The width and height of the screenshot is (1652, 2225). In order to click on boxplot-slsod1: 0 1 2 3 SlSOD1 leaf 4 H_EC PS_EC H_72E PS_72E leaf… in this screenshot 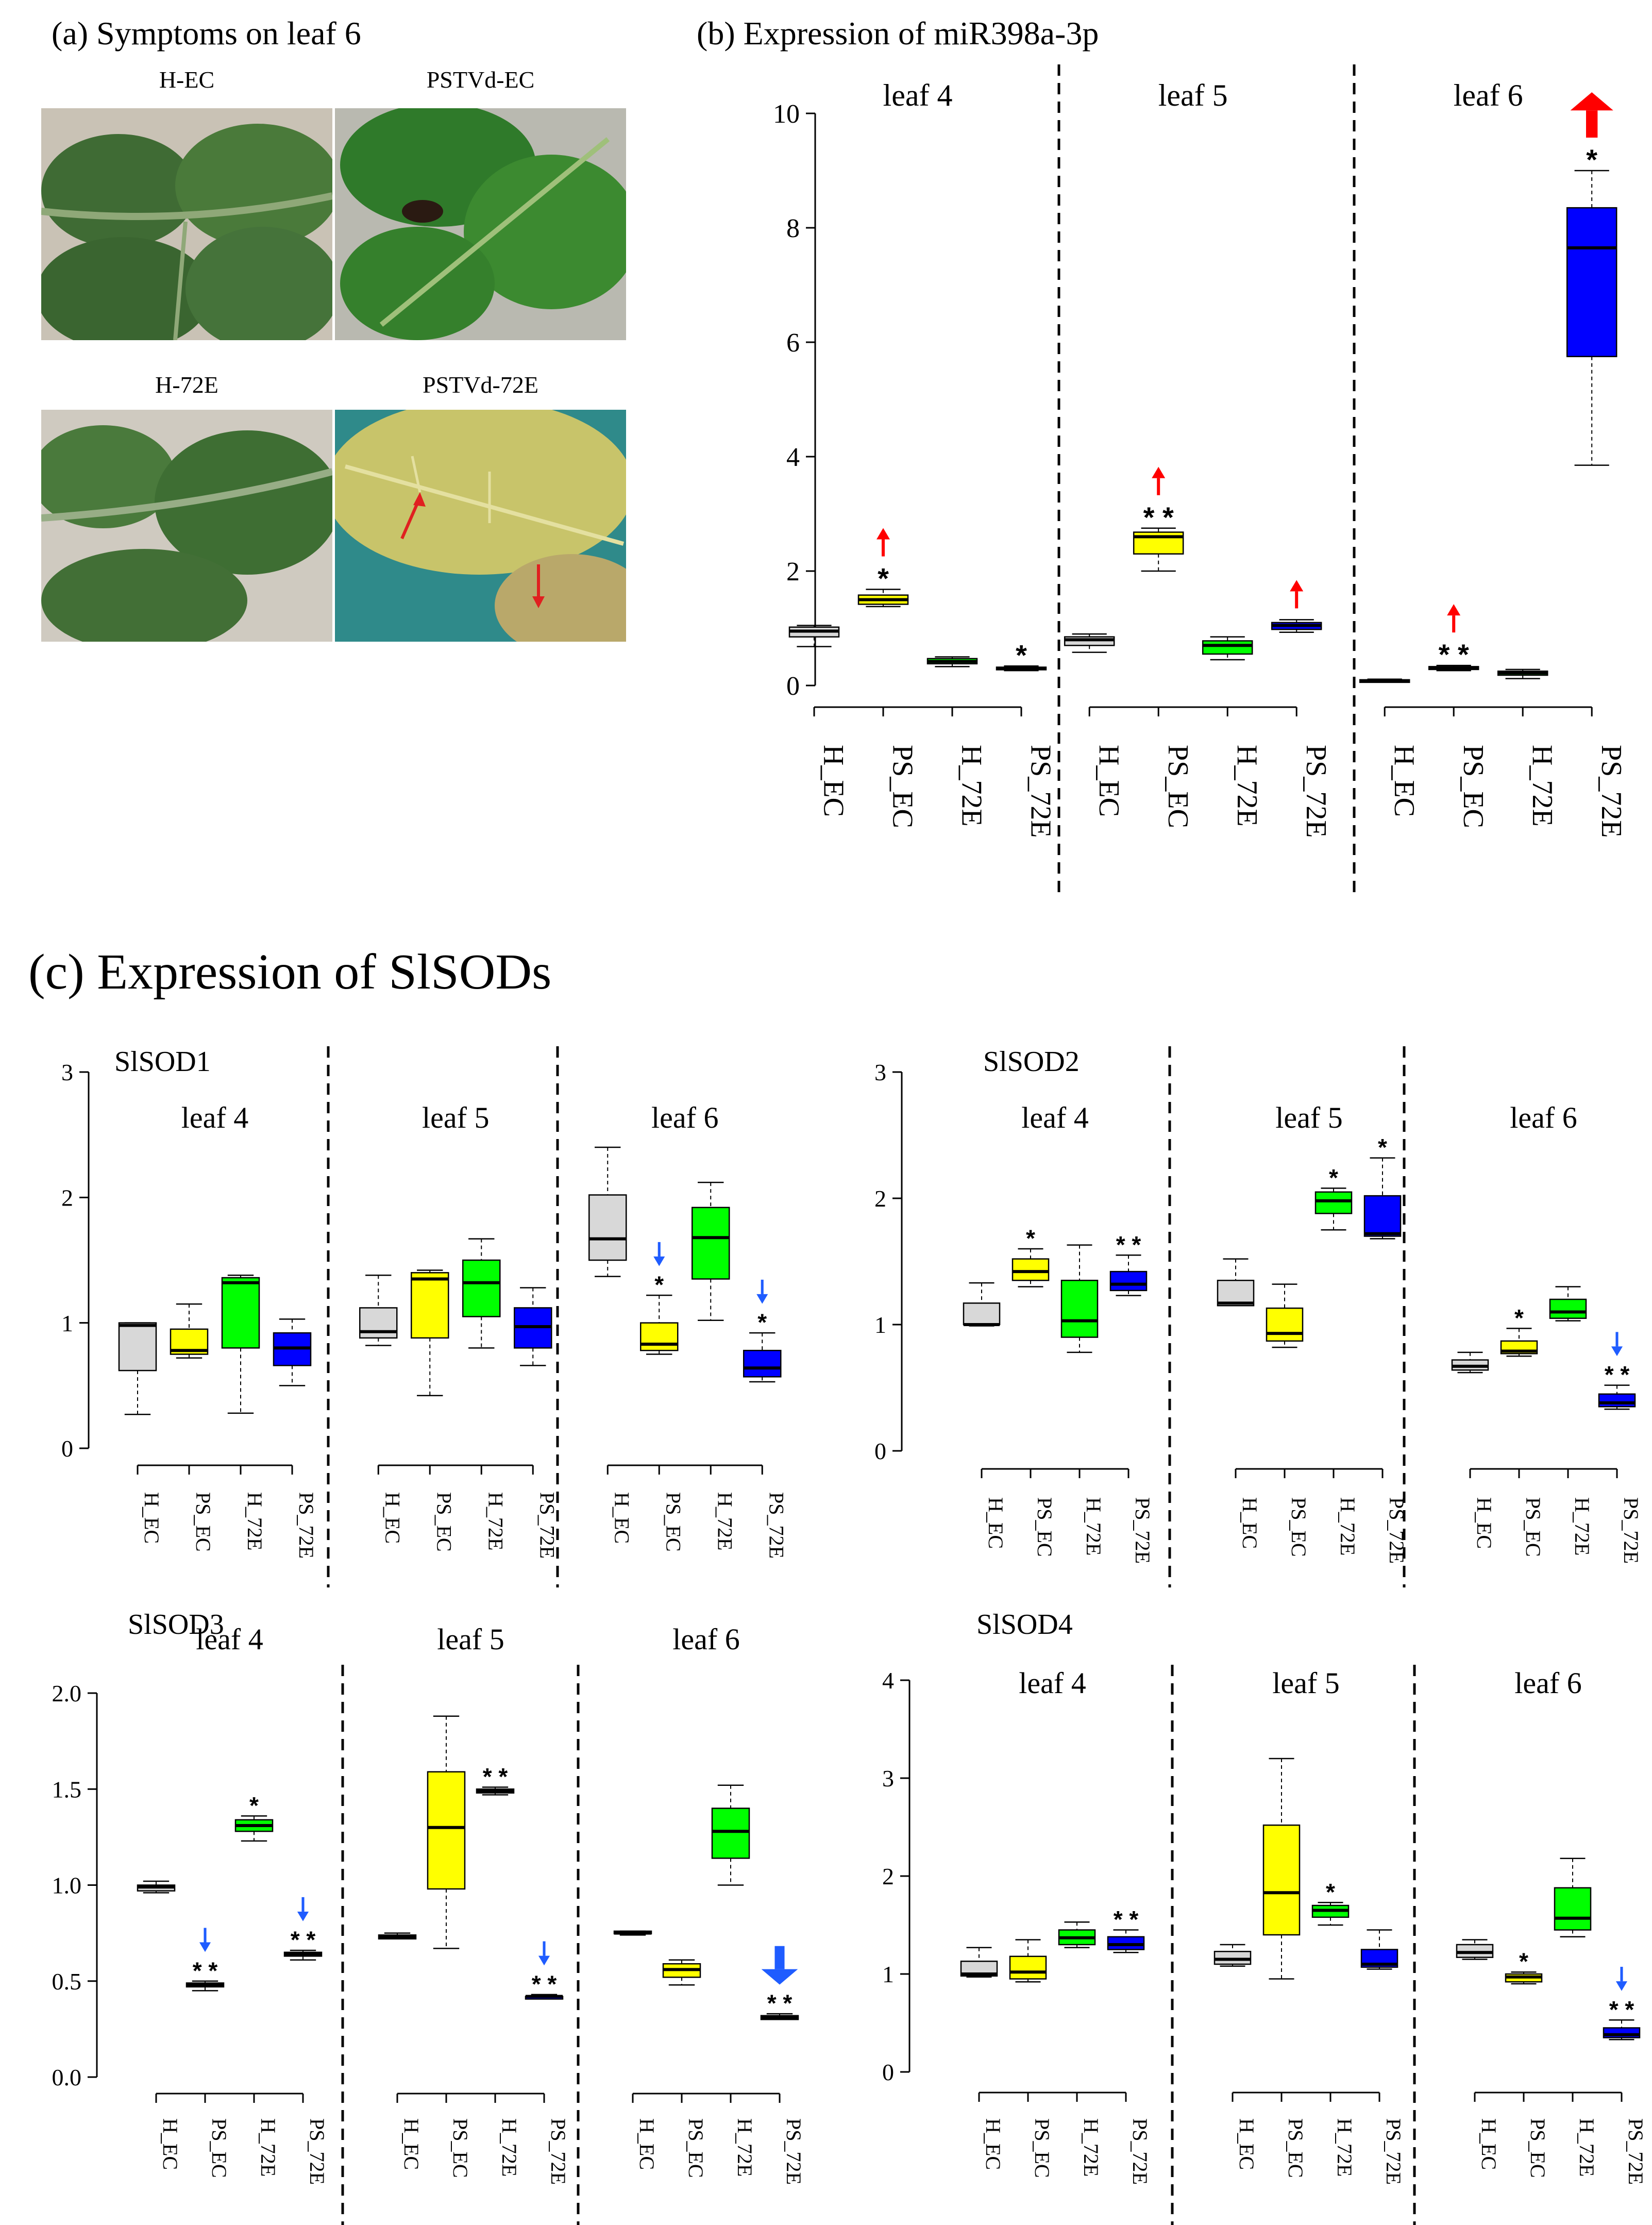, I will do `click(424, 1316)`.